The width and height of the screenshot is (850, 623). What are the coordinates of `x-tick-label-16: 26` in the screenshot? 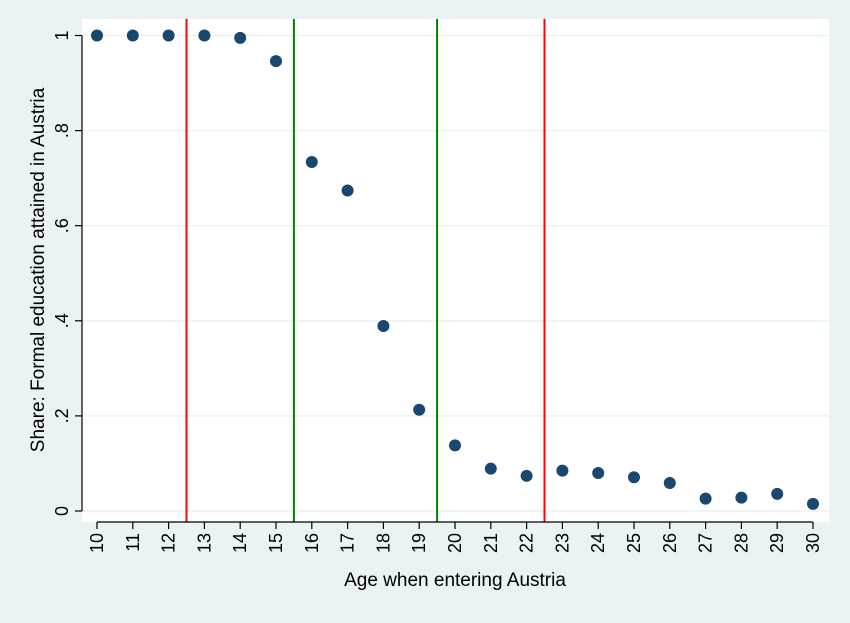 It's located at (670, 543).